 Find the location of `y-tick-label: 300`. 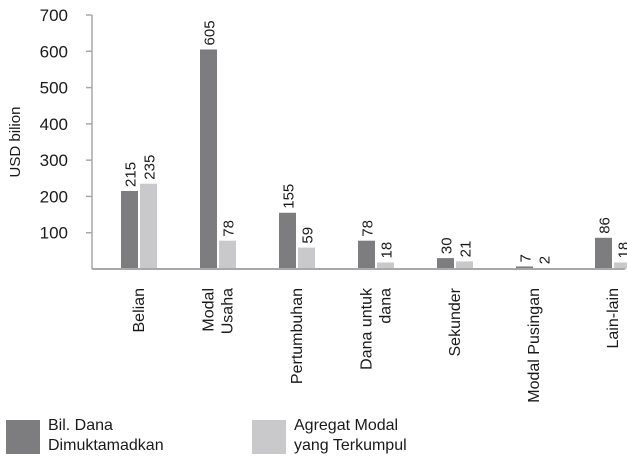

y-tick-label: 300 is located at coordinates (54, 160).